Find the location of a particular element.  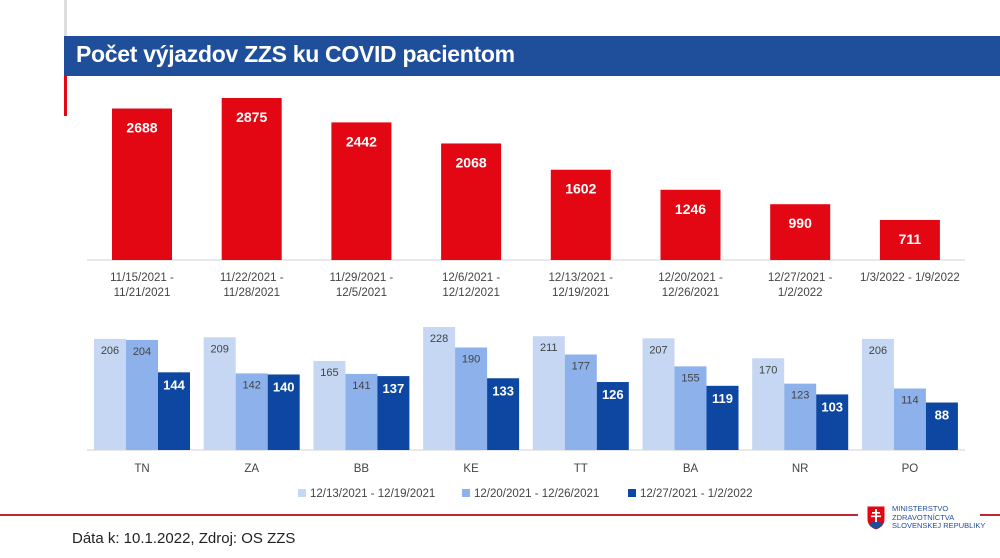

title-bar is located at coordinates (532, 56).